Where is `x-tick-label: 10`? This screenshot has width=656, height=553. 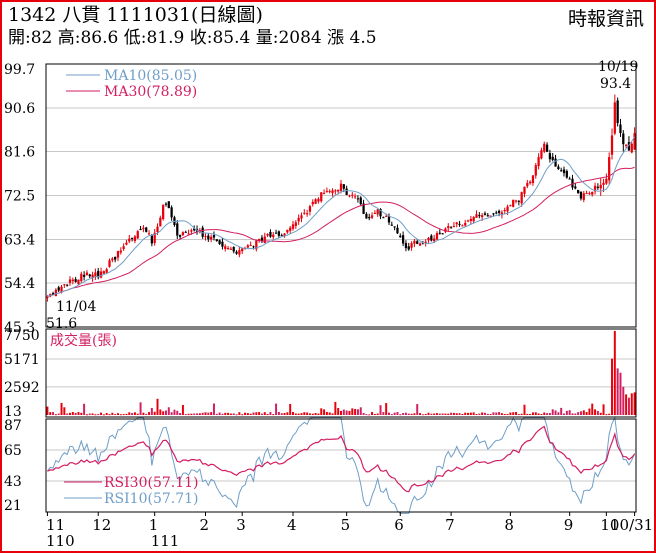 x-tick-label: 10 is located at coordinates (609, 525).